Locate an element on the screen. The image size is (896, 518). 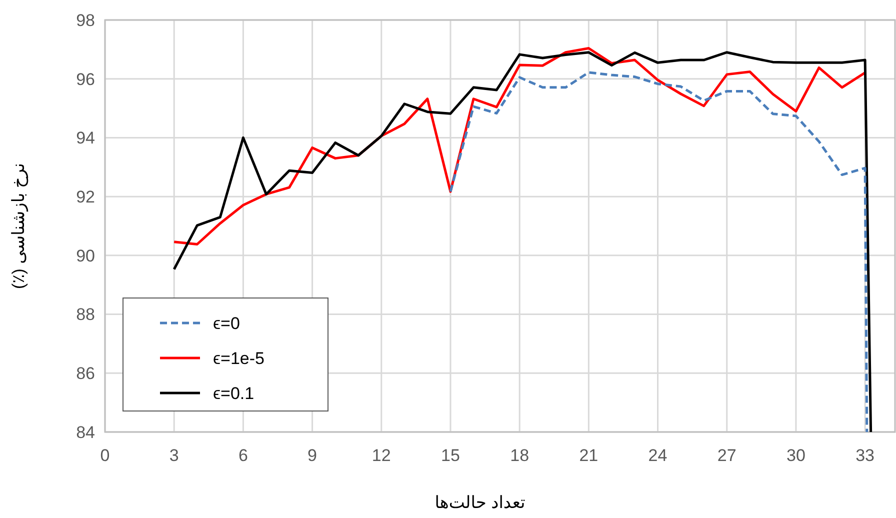
y-tick-label: 88 is located at coordinates (85, 314).